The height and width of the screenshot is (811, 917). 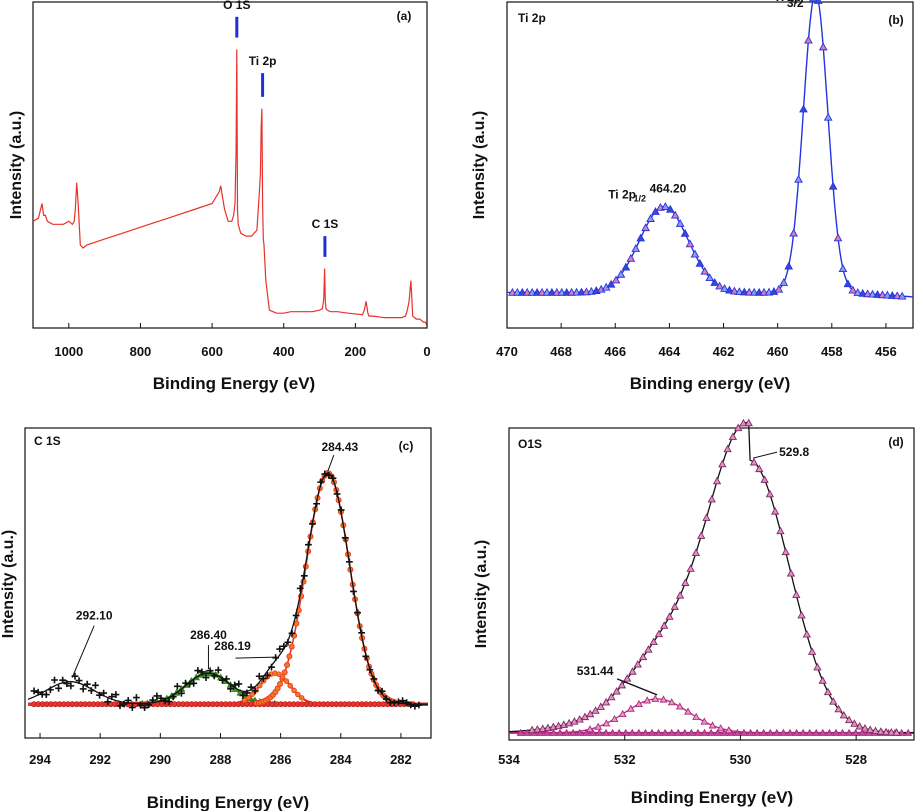 What do you see at coordinates (284, 672) in the screenshot?
I see `c1s-main-point` at bounding box center [284, 672].